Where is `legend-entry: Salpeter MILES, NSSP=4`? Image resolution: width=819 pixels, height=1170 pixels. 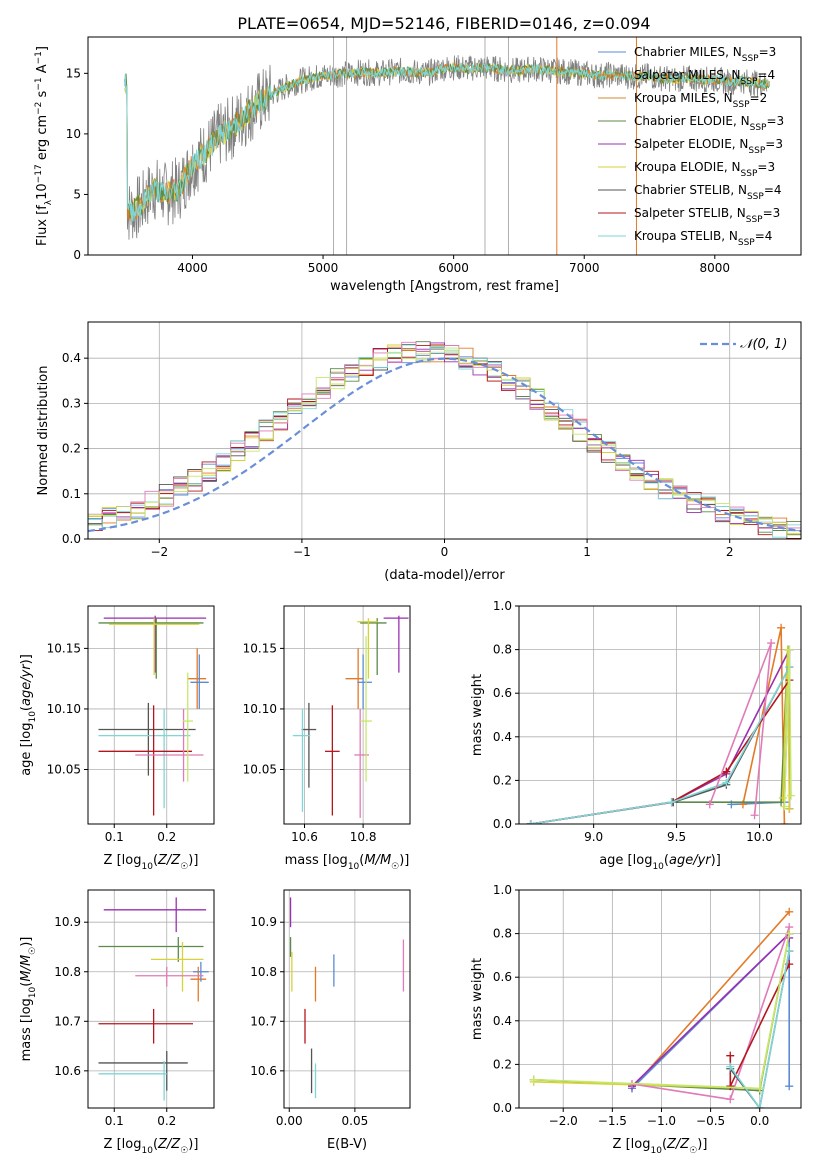 legend-entry: Salpeter MILES, NSSP=4 is located at coordinates (704, 77).